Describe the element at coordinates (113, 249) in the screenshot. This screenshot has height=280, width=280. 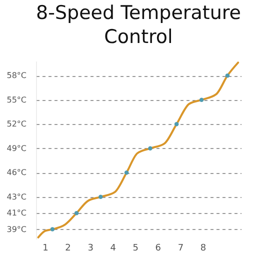
I see `x-tick-label: 4` at that location.